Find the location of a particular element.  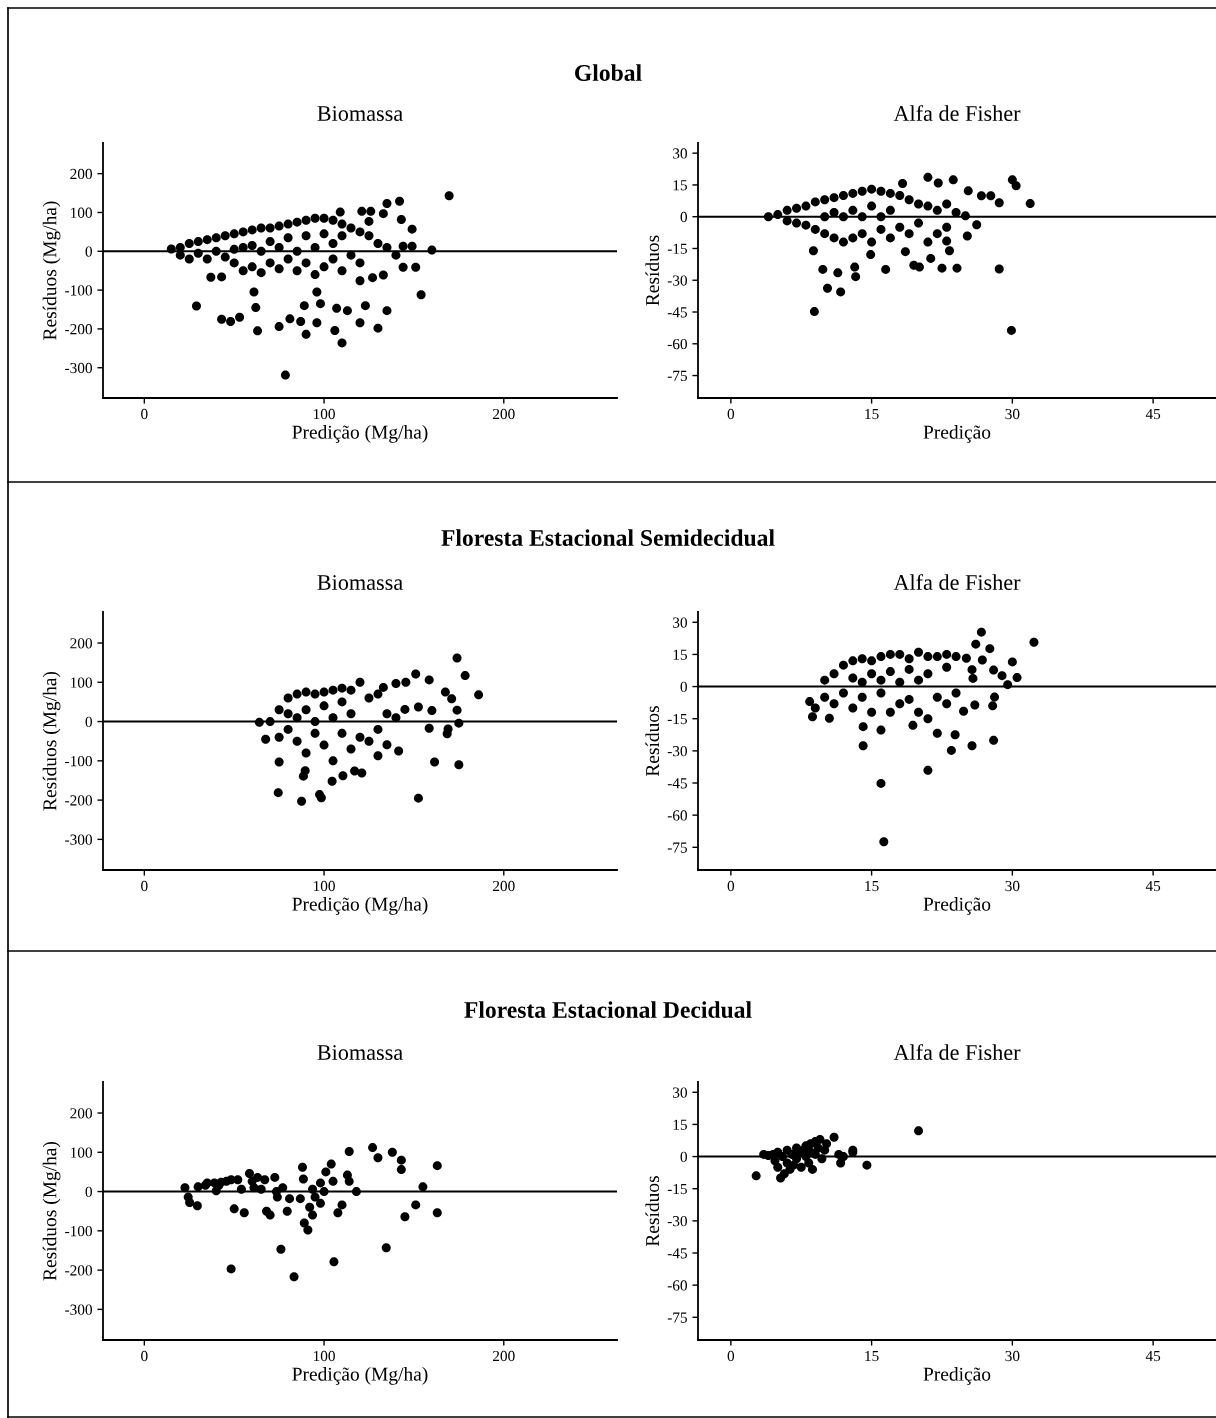

text: Global is located at coordinates (608, 72).